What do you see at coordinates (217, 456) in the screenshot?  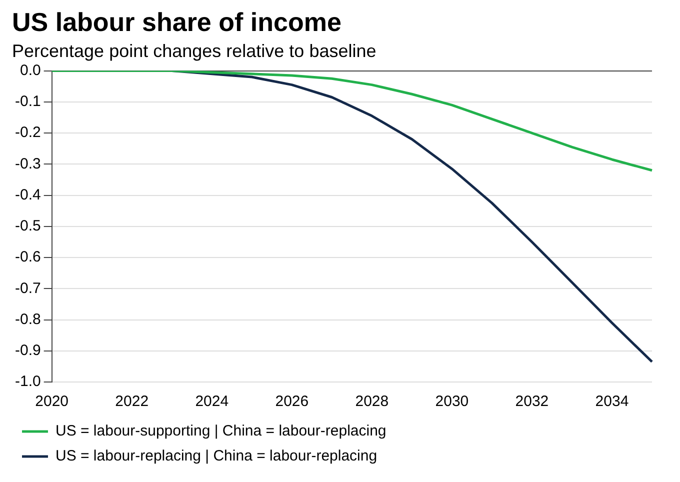 I see `legend-label: US = labour-replacing | China = labour-replacing` at bounding box center [217, 456].